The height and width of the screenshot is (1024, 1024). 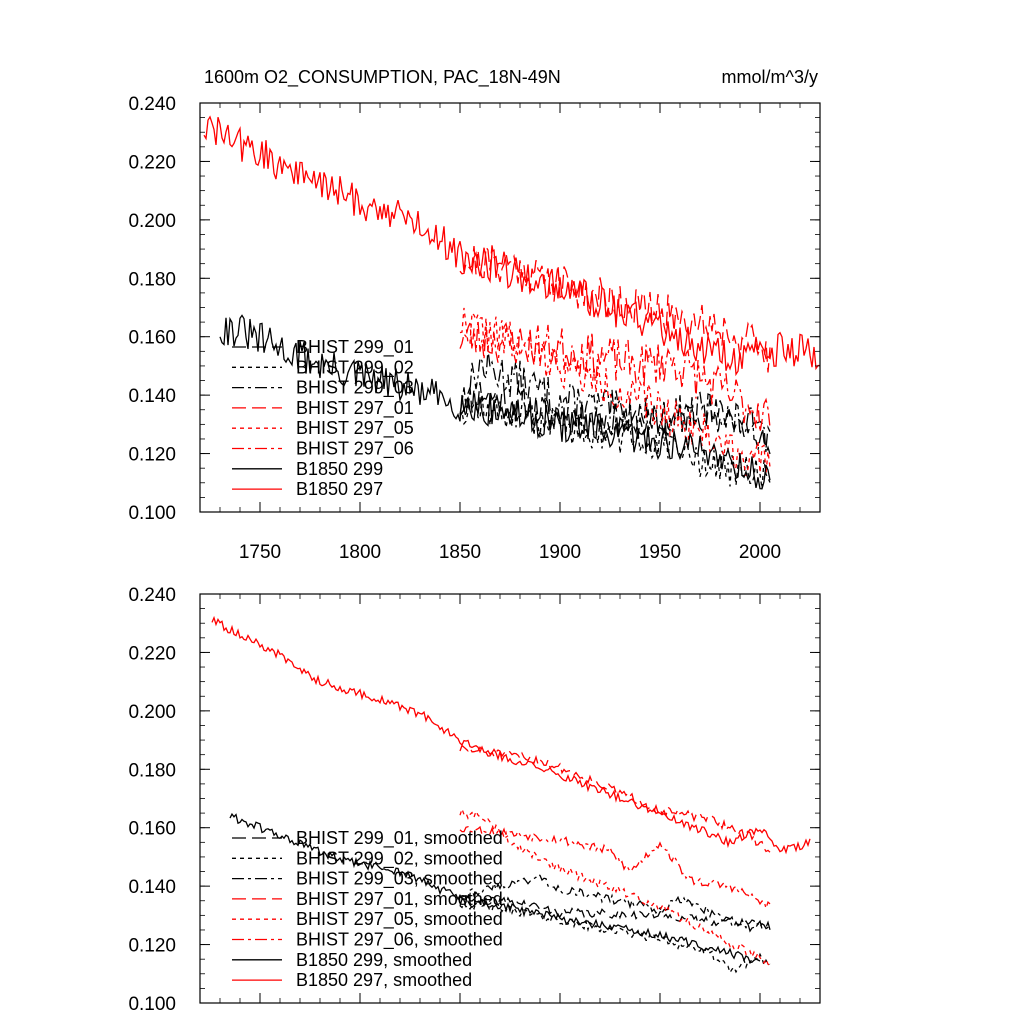 What do you see at coordinates (460, 552) in the screenshot?
I see `x-tick-label: 1850` at bounding box center [460, 552].